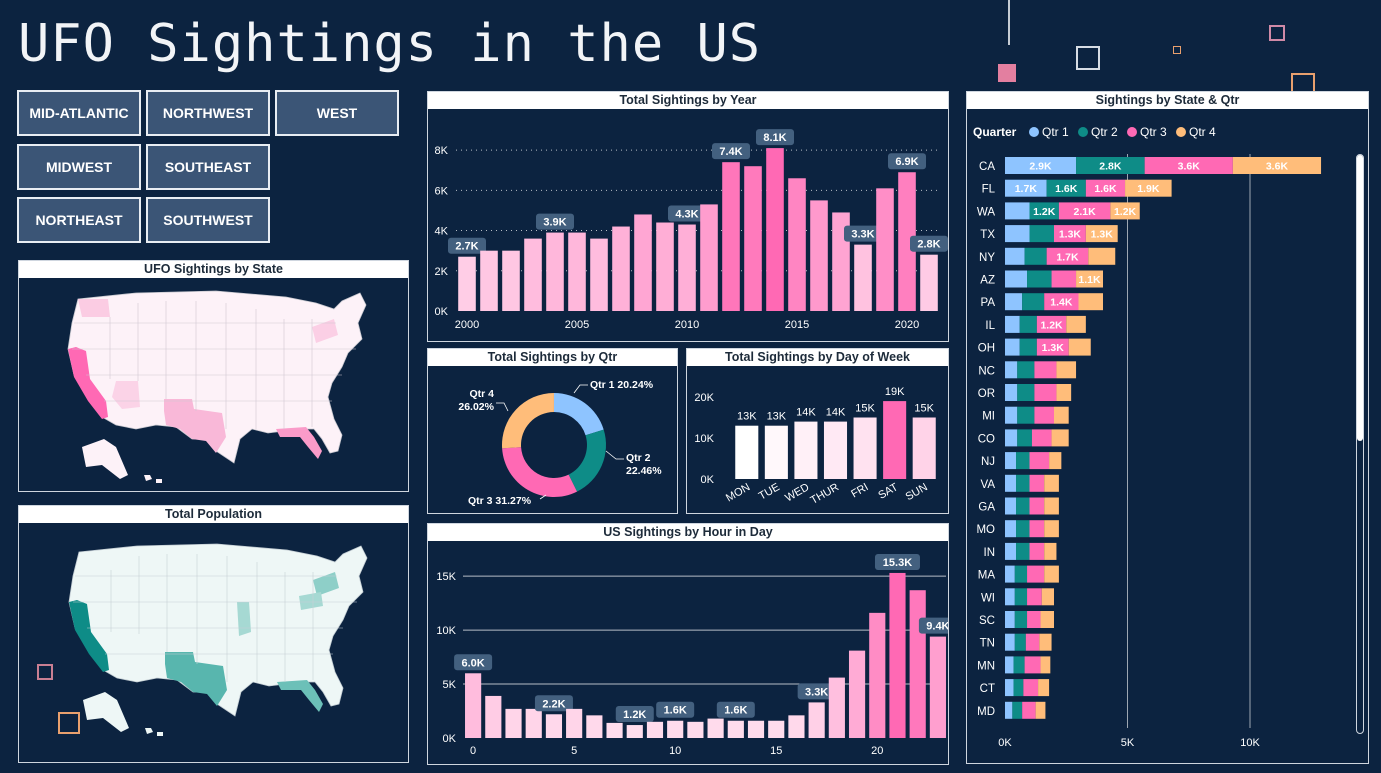  Describe the element at coordinates (208, 167) in the screenshot. I see `region-button-southeast: SOUTHEAST` at that location.